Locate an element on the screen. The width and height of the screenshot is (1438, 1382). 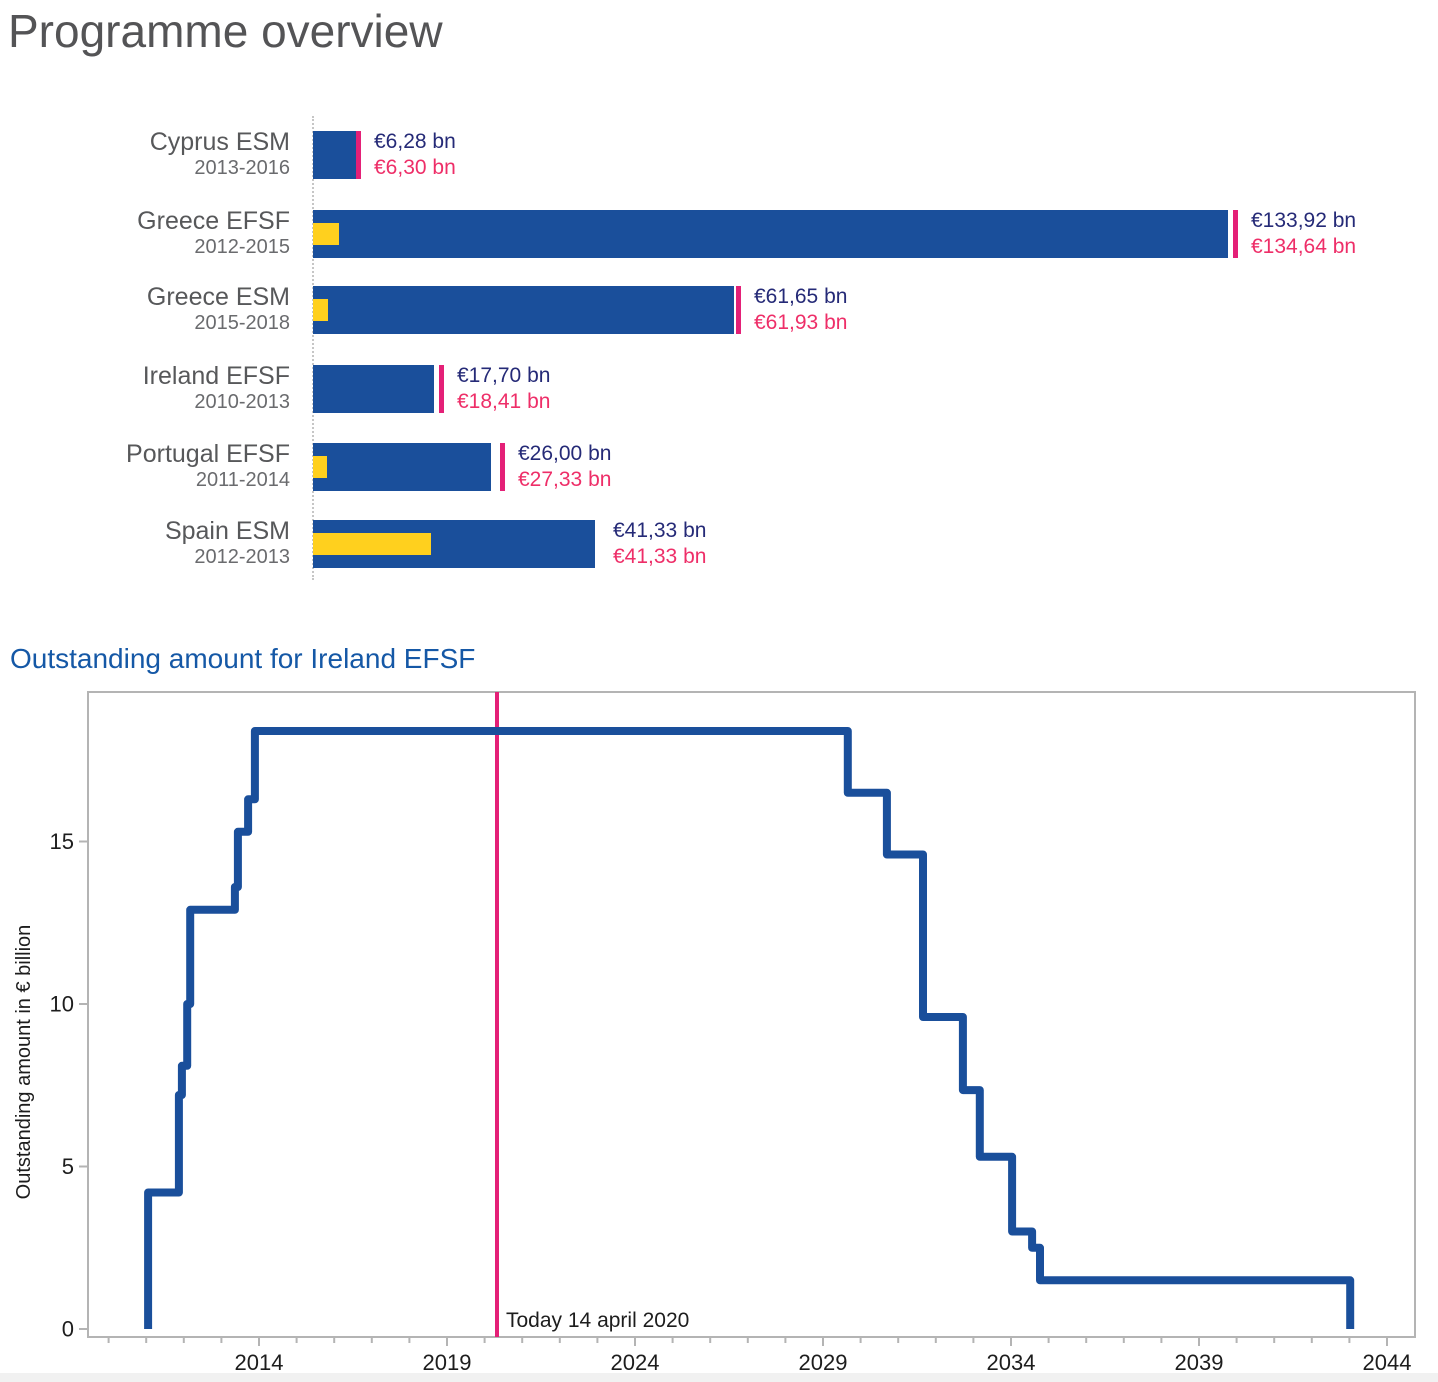
x-axis-label: 2014 is located at coordinates (259, 1362).